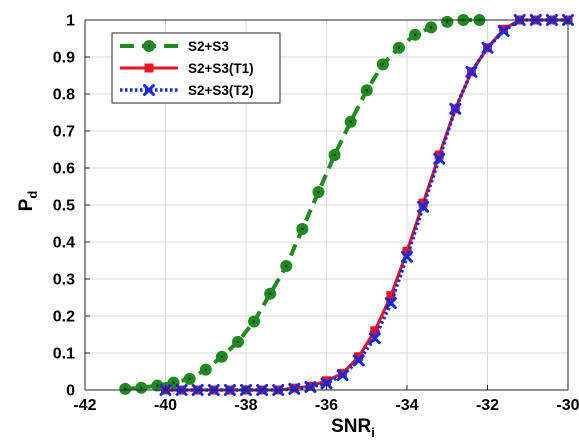 The image size is (579, 447). Describe the element at coordinates (64, 169) in the screenshot. I see `y-tick-label: 0.6` at that location.